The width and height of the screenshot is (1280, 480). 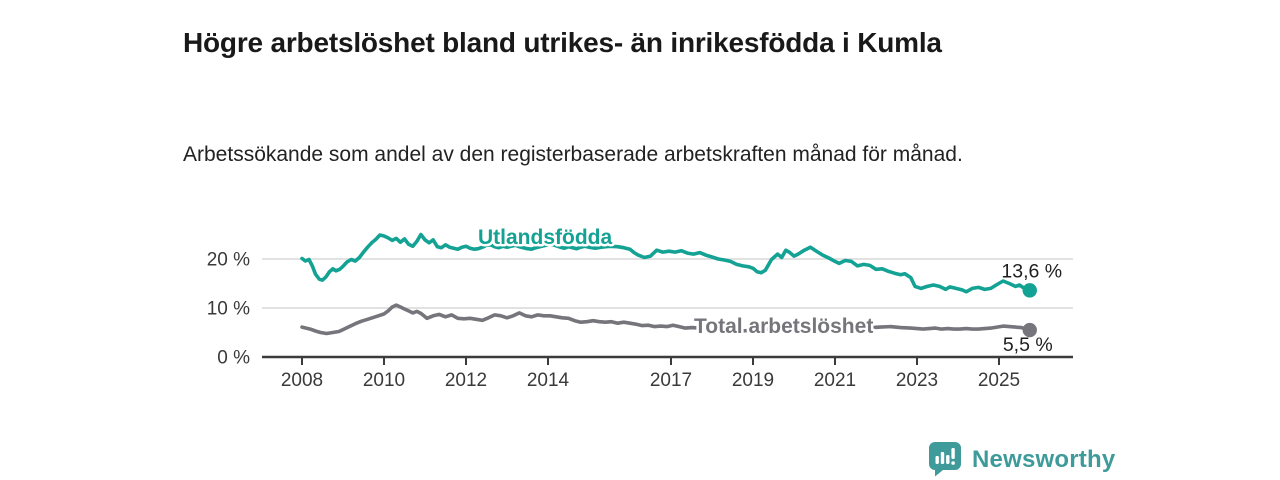 What do you see at coordinates (233, 358) in the screenshot?
I see `y-tick-label: 0 %` at bounding box center [233, 358].